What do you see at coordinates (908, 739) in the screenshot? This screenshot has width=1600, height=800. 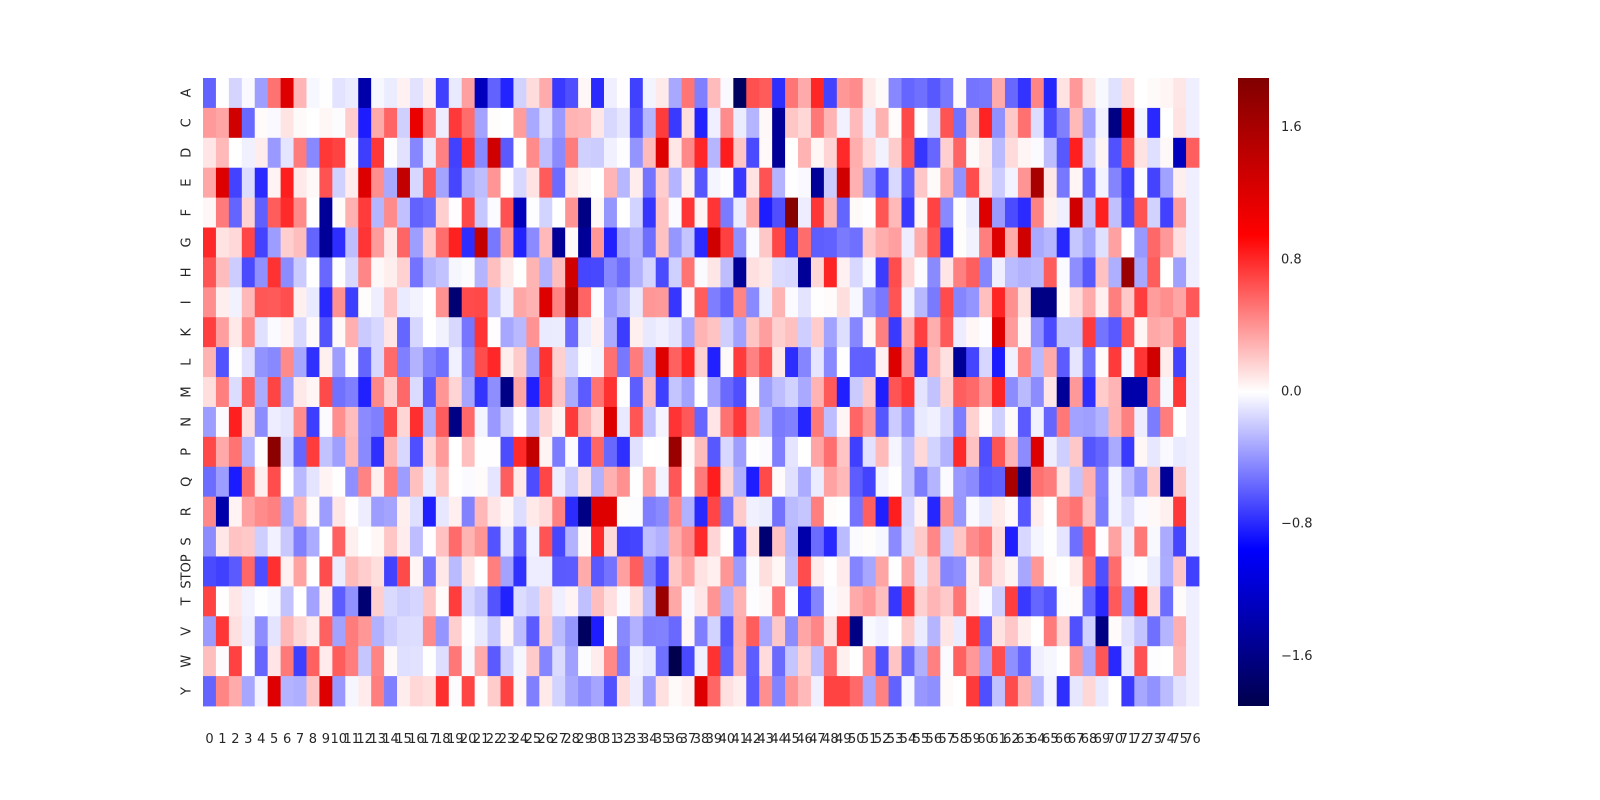 I see `x-tick-label: 54` at bounding box center [908, 739].